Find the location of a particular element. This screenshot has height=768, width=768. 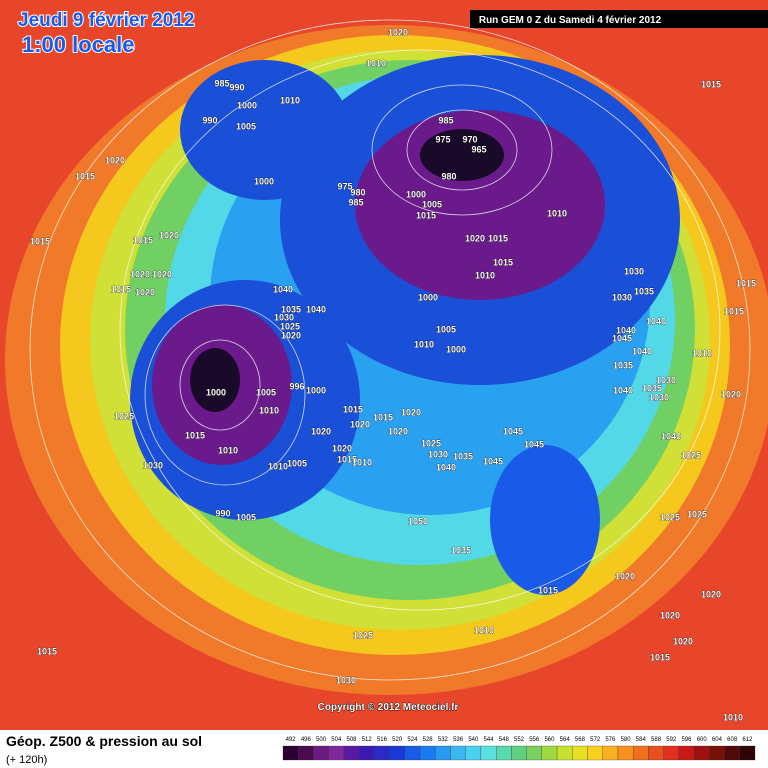

legend-label: 600 is located at coordinates (702, 740).